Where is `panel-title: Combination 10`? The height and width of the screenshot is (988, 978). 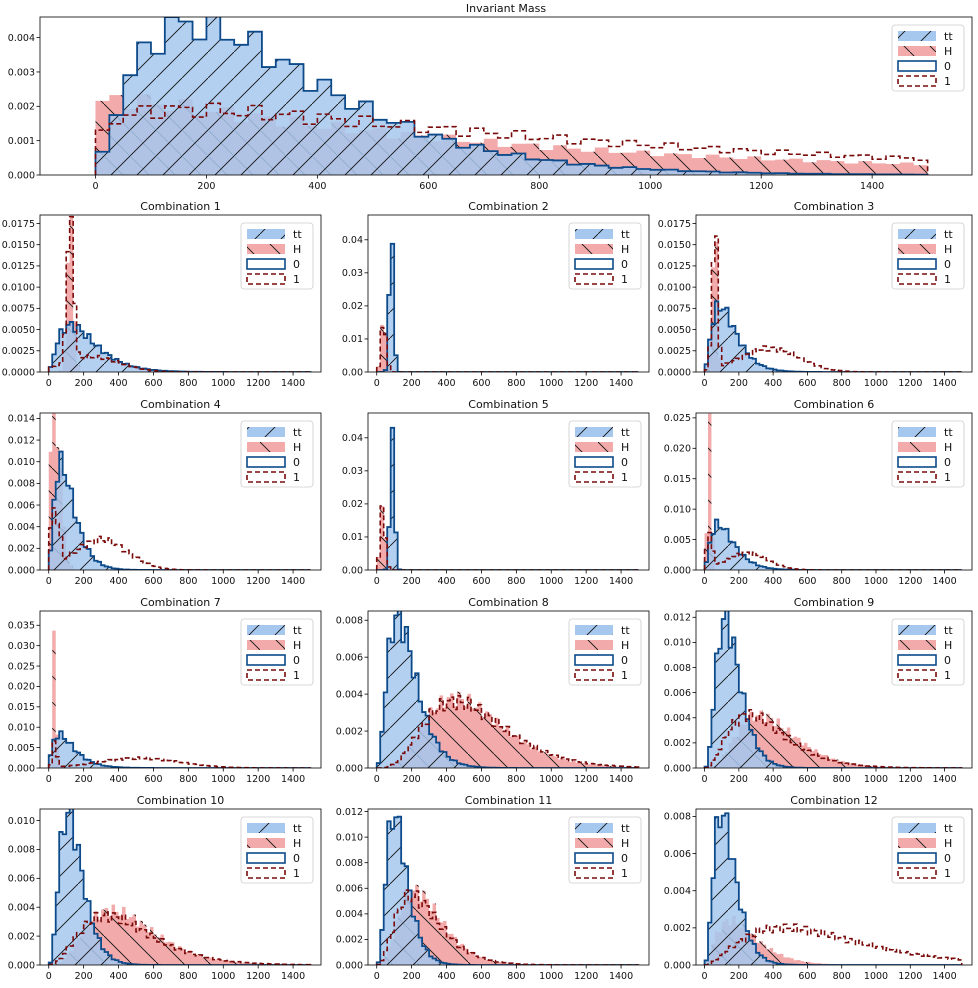
panel-title: Combination 10 is located at coordinates (180, 800).